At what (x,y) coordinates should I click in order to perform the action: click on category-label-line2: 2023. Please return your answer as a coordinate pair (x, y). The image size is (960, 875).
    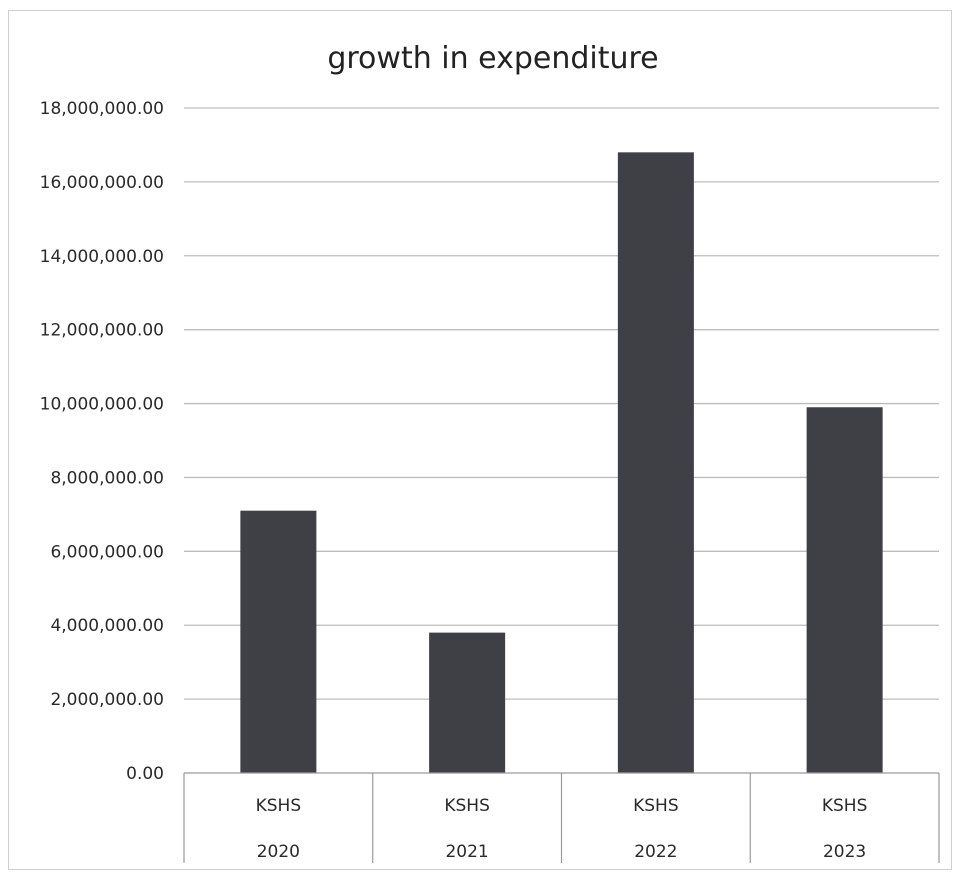
    Looking at the image, I should click on (844, 852).